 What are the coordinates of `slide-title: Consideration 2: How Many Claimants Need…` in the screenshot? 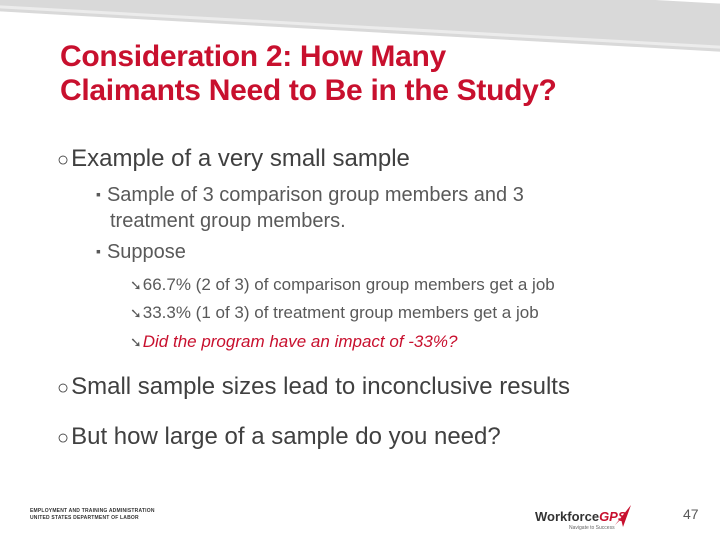 It's located at (380, 74).